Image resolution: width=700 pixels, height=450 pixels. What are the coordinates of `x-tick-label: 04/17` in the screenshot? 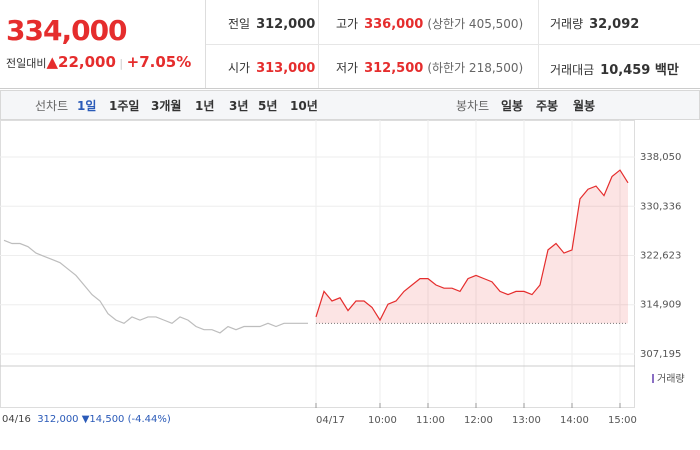 It's located at (330, 420).